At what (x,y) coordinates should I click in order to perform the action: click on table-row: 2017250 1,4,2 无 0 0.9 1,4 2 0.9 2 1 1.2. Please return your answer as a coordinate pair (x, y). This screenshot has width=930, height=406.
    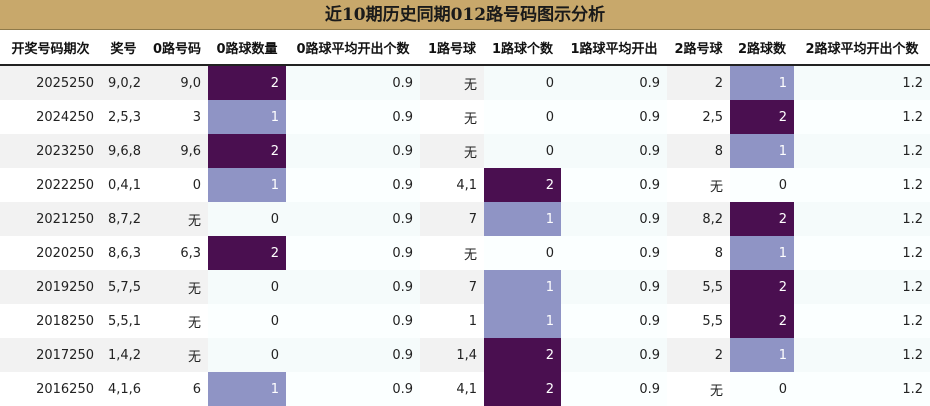
    Looking at the image, I should click on (465, 355).